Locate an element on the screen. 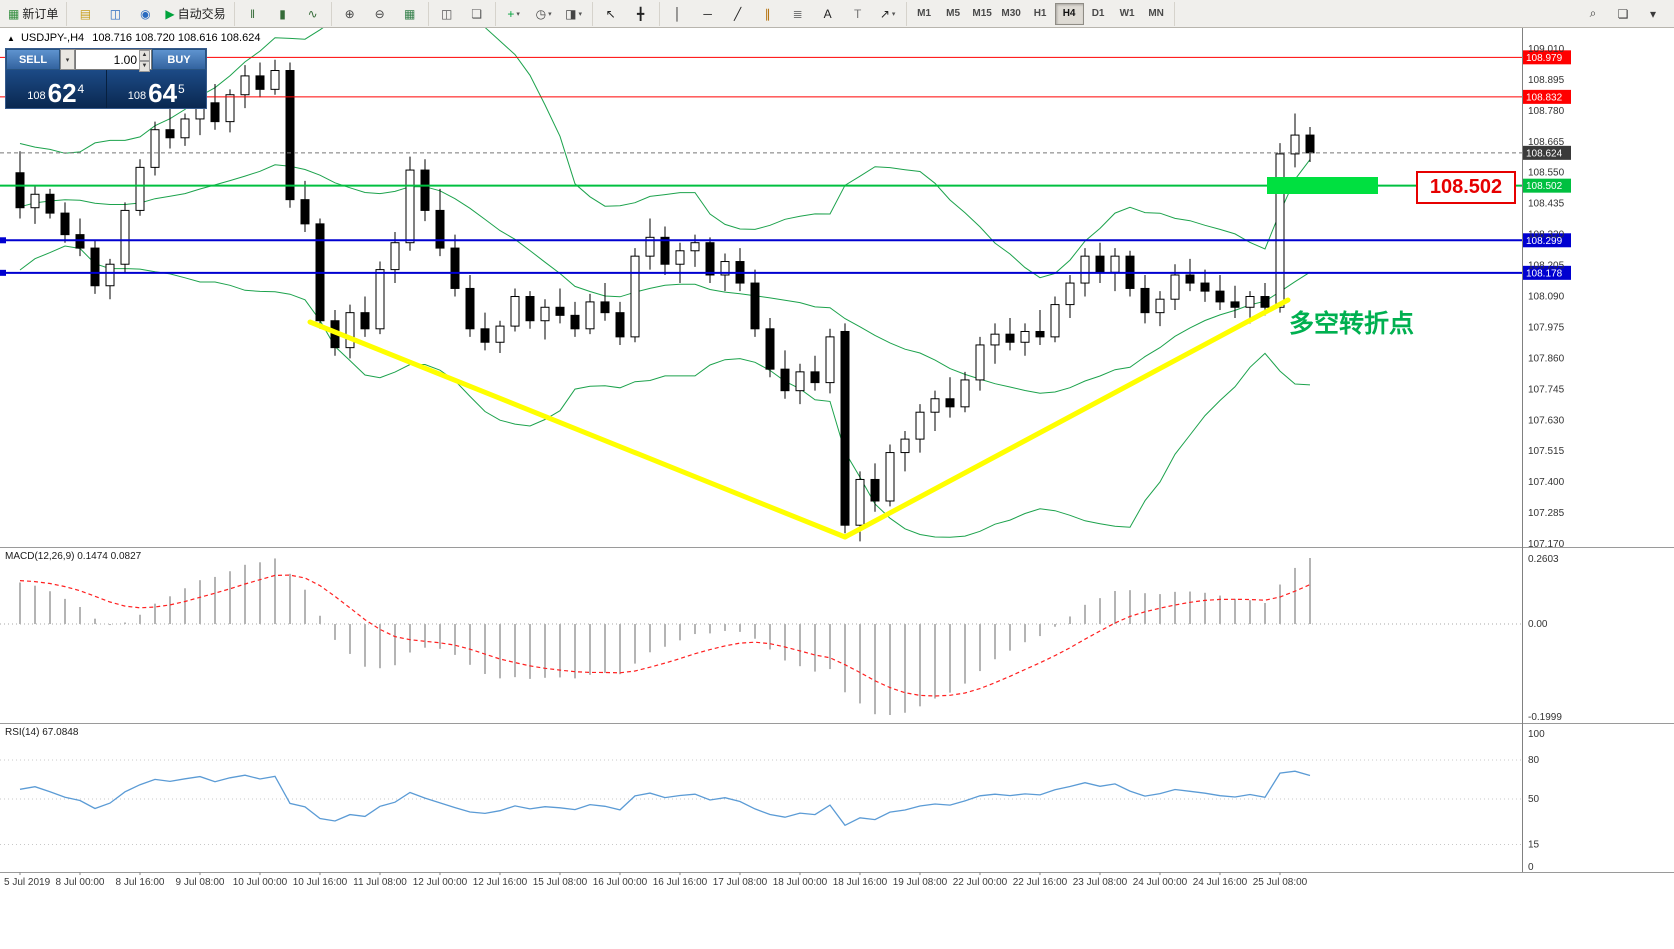 Image resolution: width=1674 pixels, height=949 pixels. periods-icon: ◷ ▾ is located at coordinates (543, 13).